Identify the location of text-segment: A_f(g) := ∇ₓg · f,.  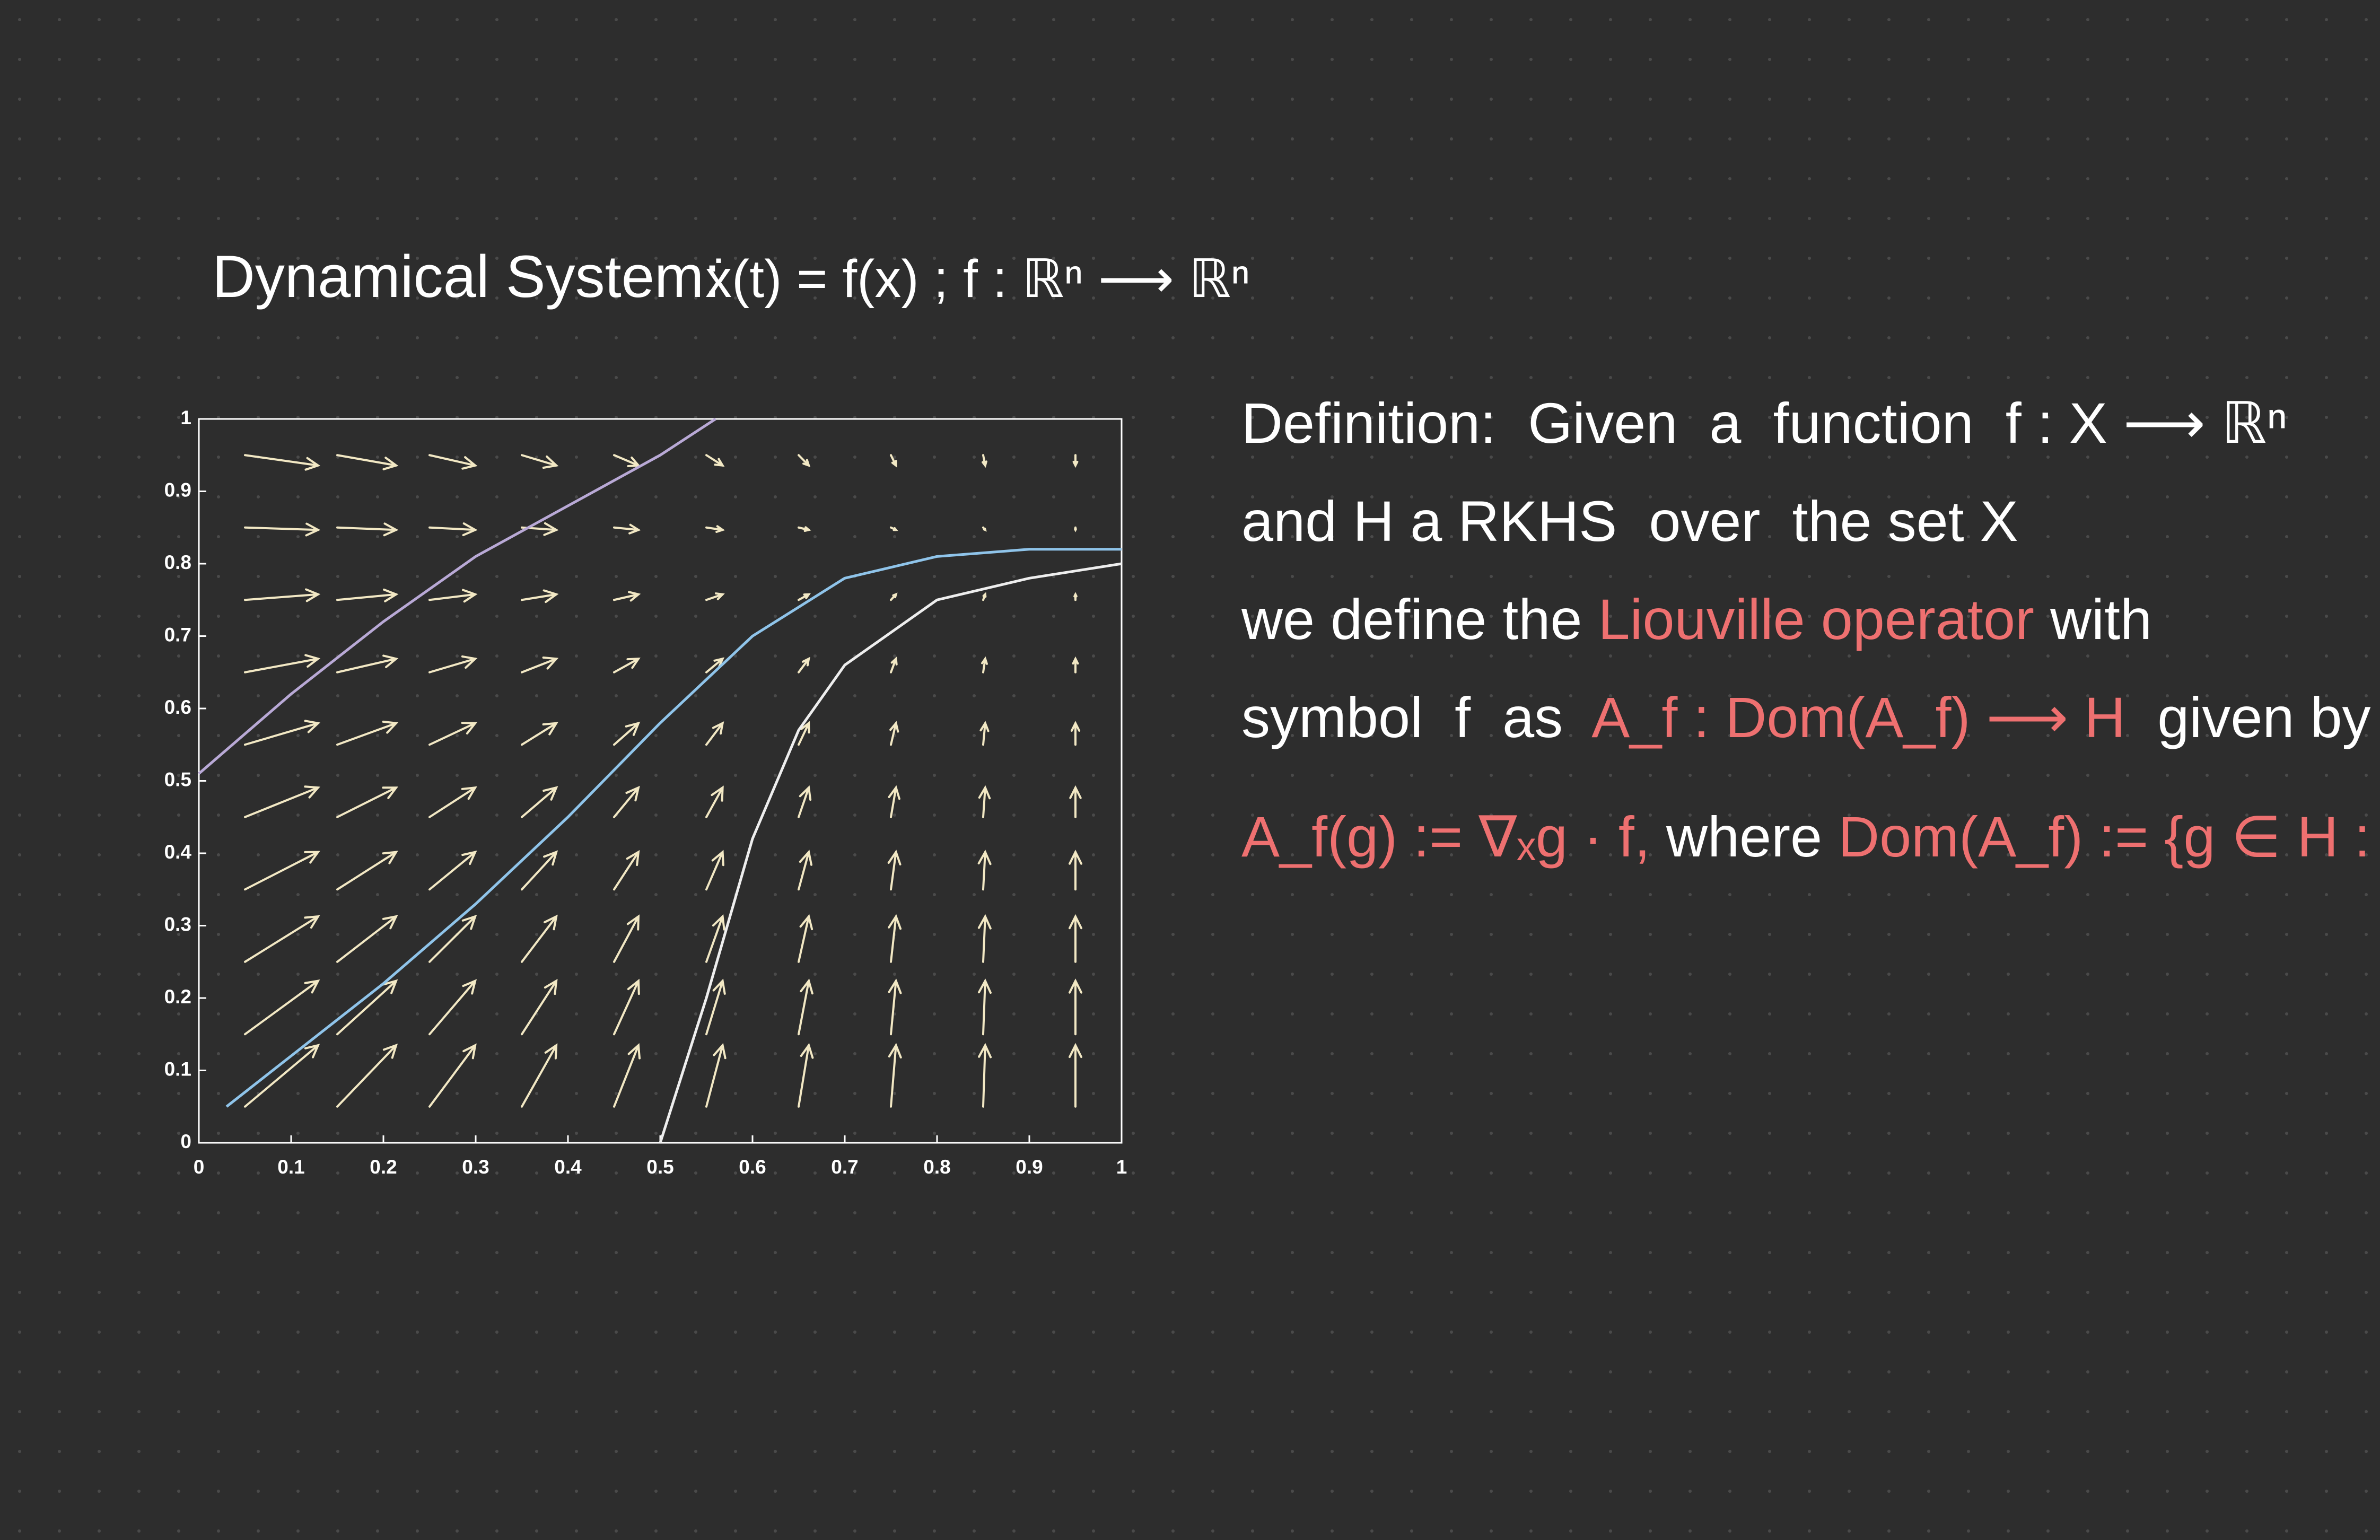
(1445, 836).